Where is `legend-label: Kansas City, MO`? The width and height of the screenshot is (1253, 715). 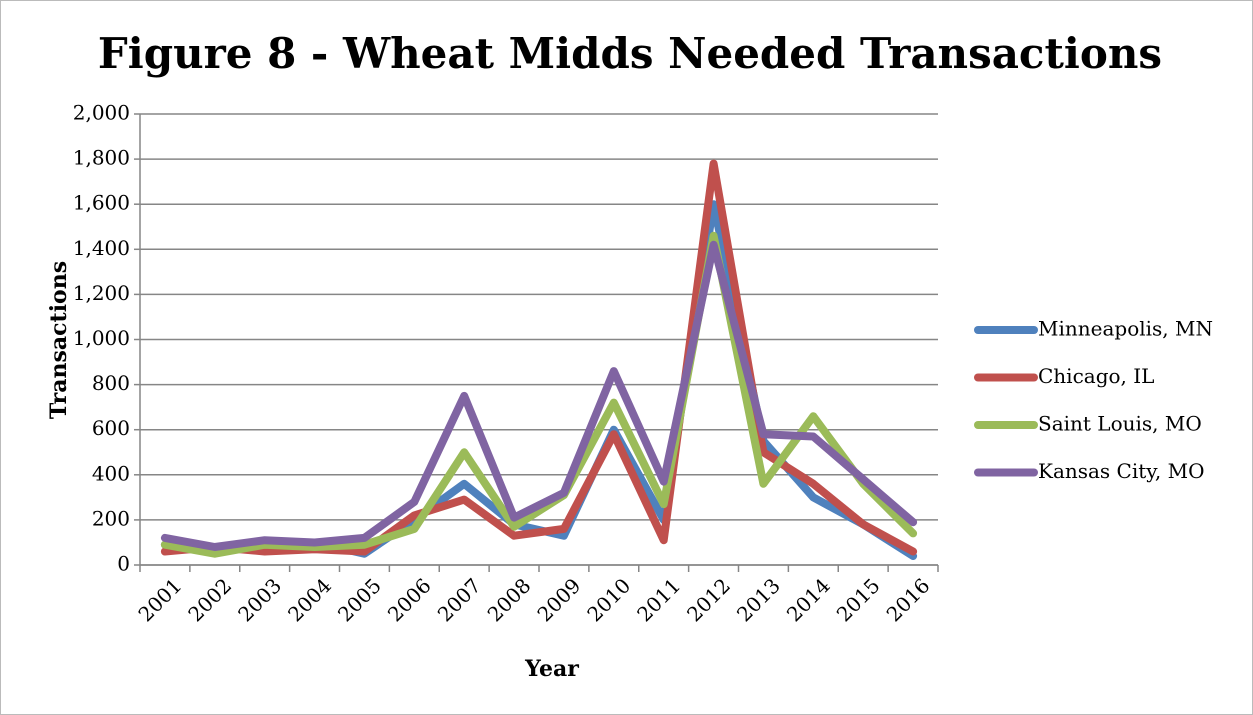 legend-label: Kansas City, MO is located at coordinates (1121, 471).